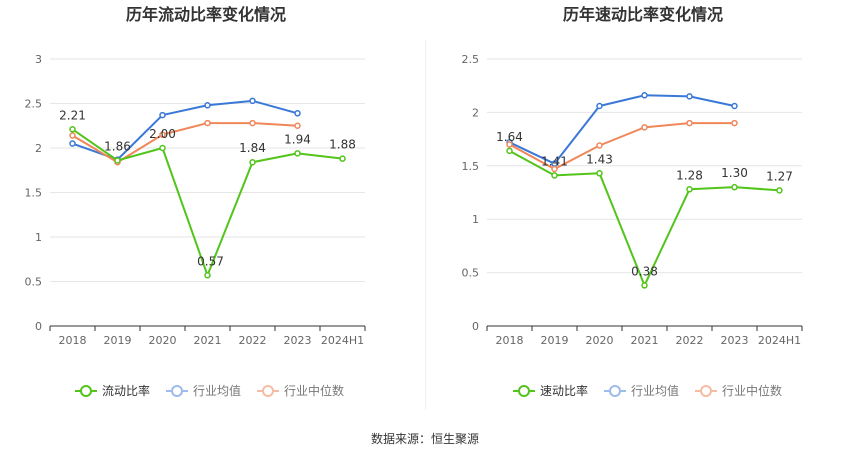  Describe the element at coordinates (252, 148) in the screenshot. I see `data-label: 1.84` at that location.